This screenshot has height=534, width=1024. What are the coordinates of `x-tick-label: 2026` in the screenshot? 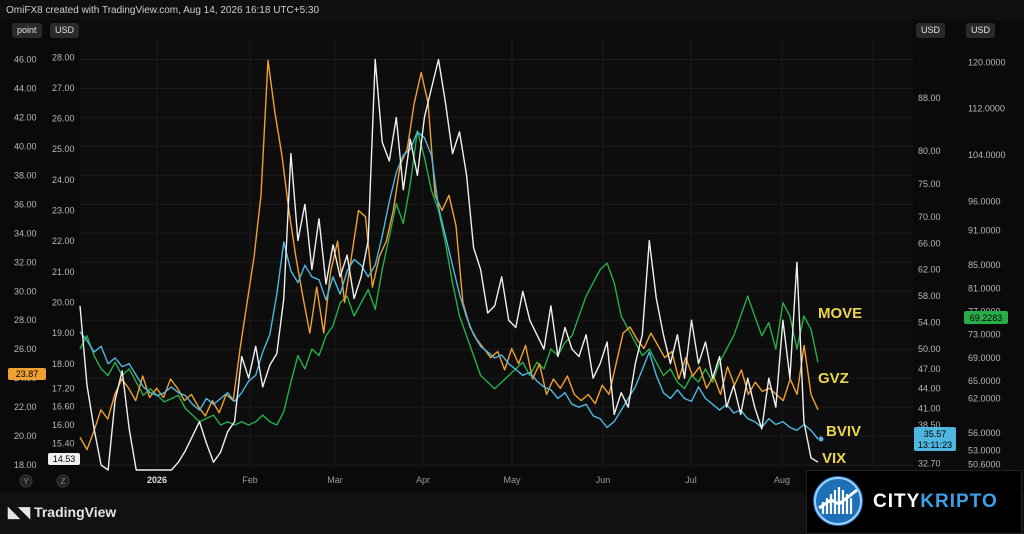 It's located at (157, 480).